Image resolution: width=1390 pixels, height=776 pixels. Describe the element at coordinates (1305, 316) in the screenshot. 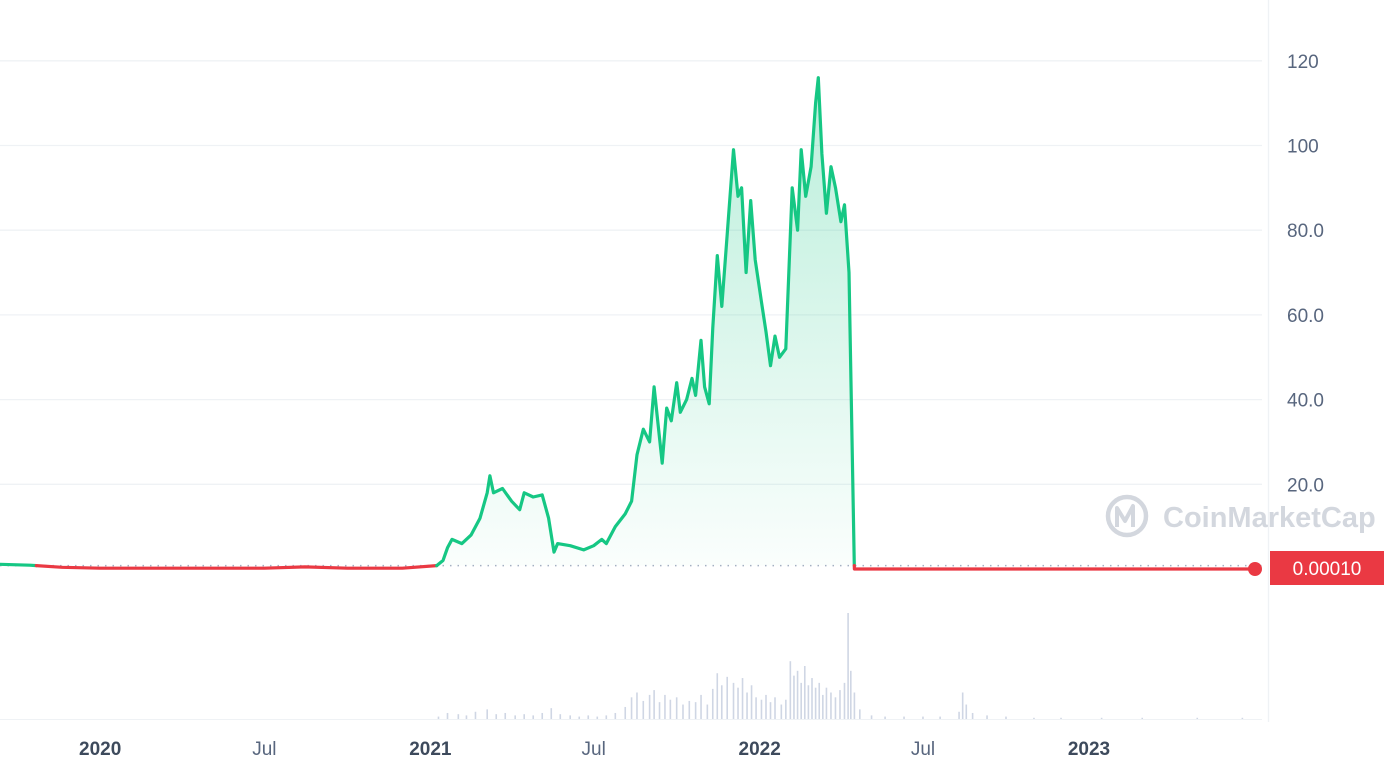

I see `y-tick-label: 60.0` at that location.